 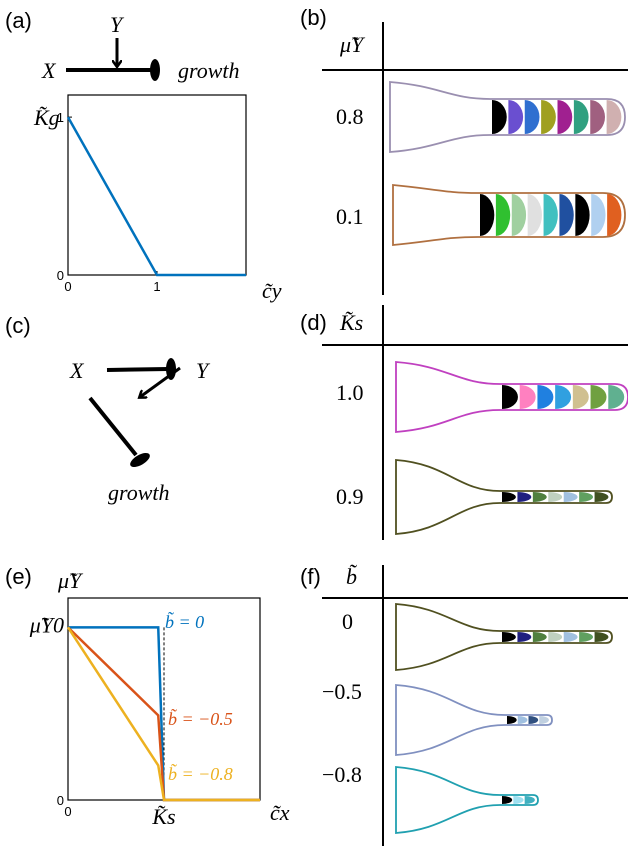 What do you see at coordinates (272, 290) in the screenshot?
I see `x-axis-label: c̃y` at bounding box center [272, 290].